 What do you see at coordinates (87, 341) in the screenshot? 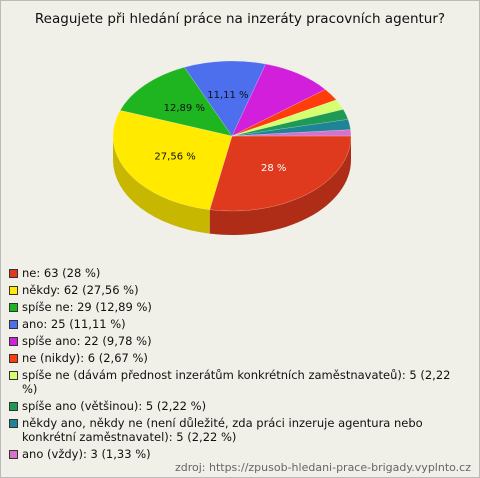
I see `legend-label: spíše ano: 22 (9,78 %)` at bounding box center [87, 341].